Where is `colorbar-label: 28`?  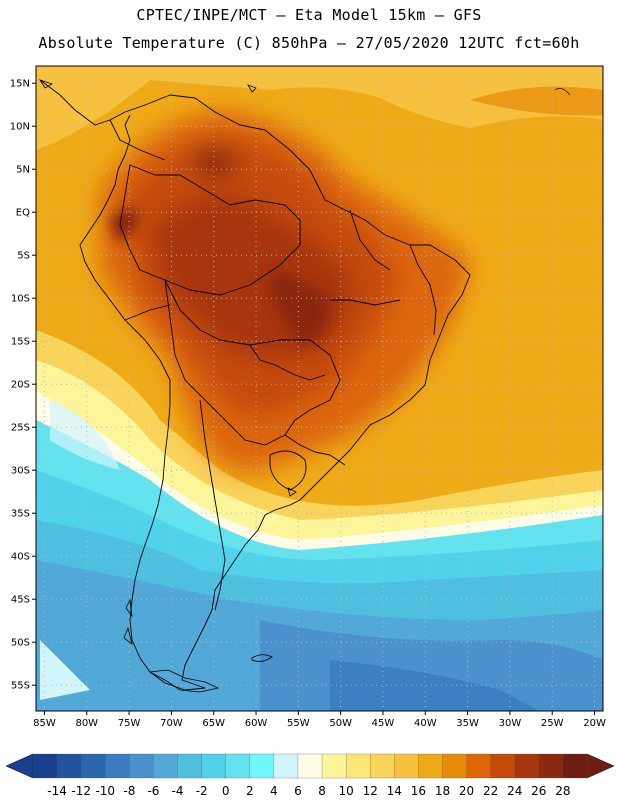
colorbar-label: 28 is located at coordinates (562, 791).